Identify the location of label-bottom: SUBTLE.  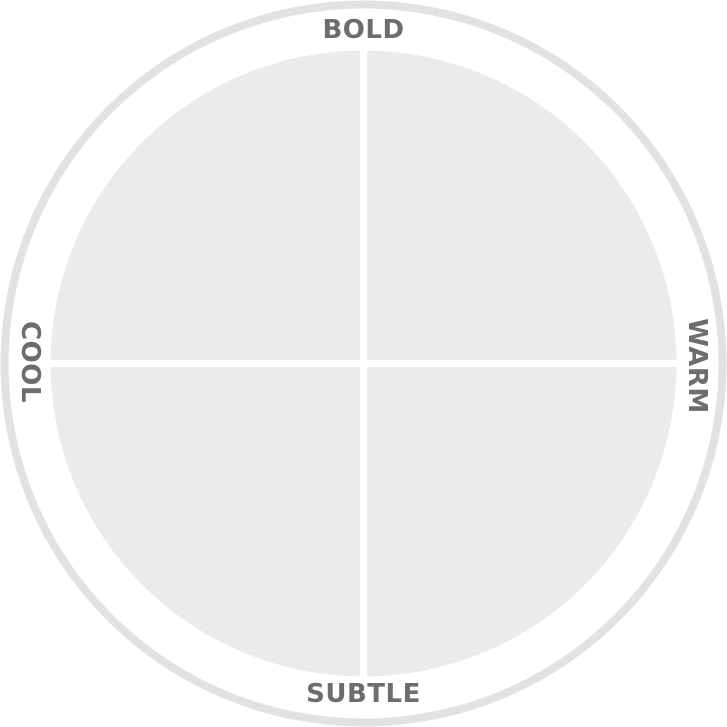
(363, 694).